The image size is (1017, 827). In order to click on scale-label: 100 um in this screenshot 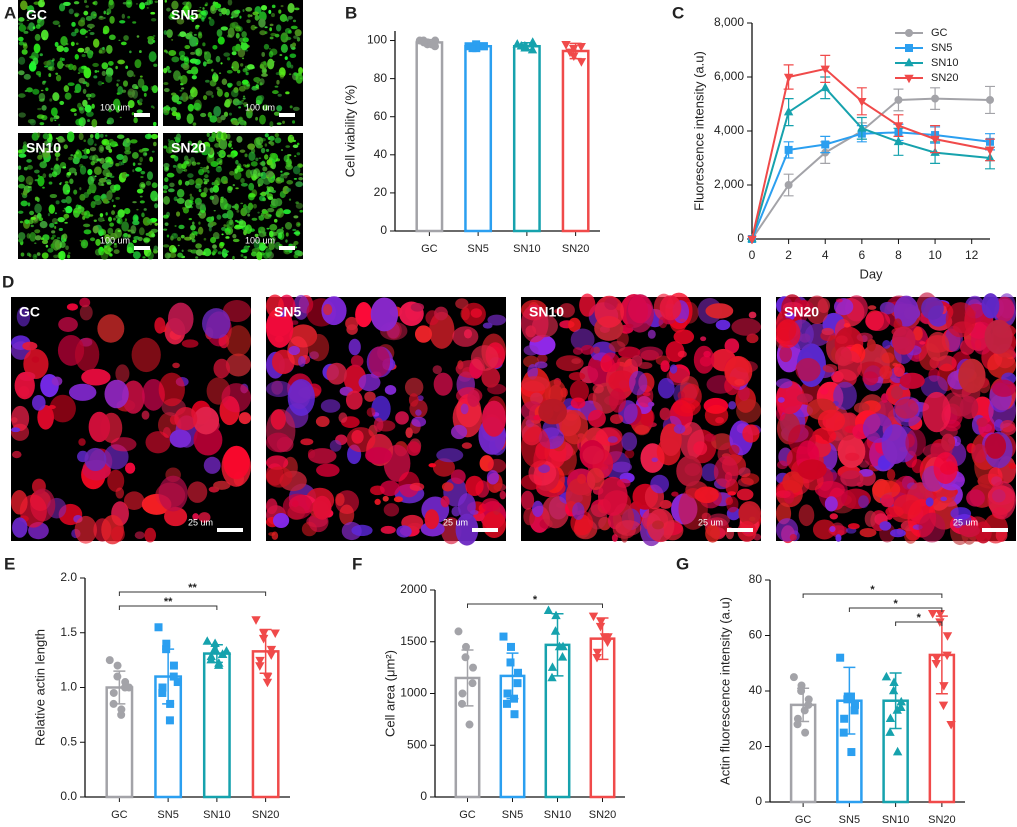, I will do `click(115, 107)`.